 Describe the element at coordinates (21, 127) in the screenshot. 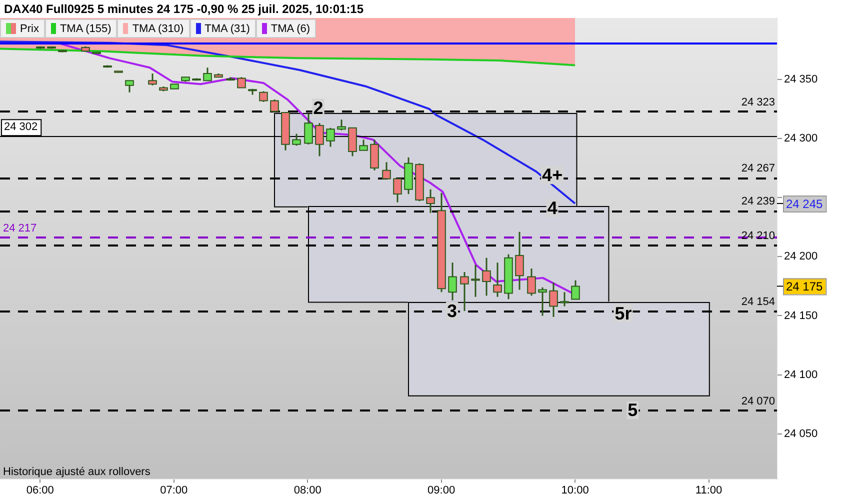

I see `ref-line-label: 24 302` at that location.